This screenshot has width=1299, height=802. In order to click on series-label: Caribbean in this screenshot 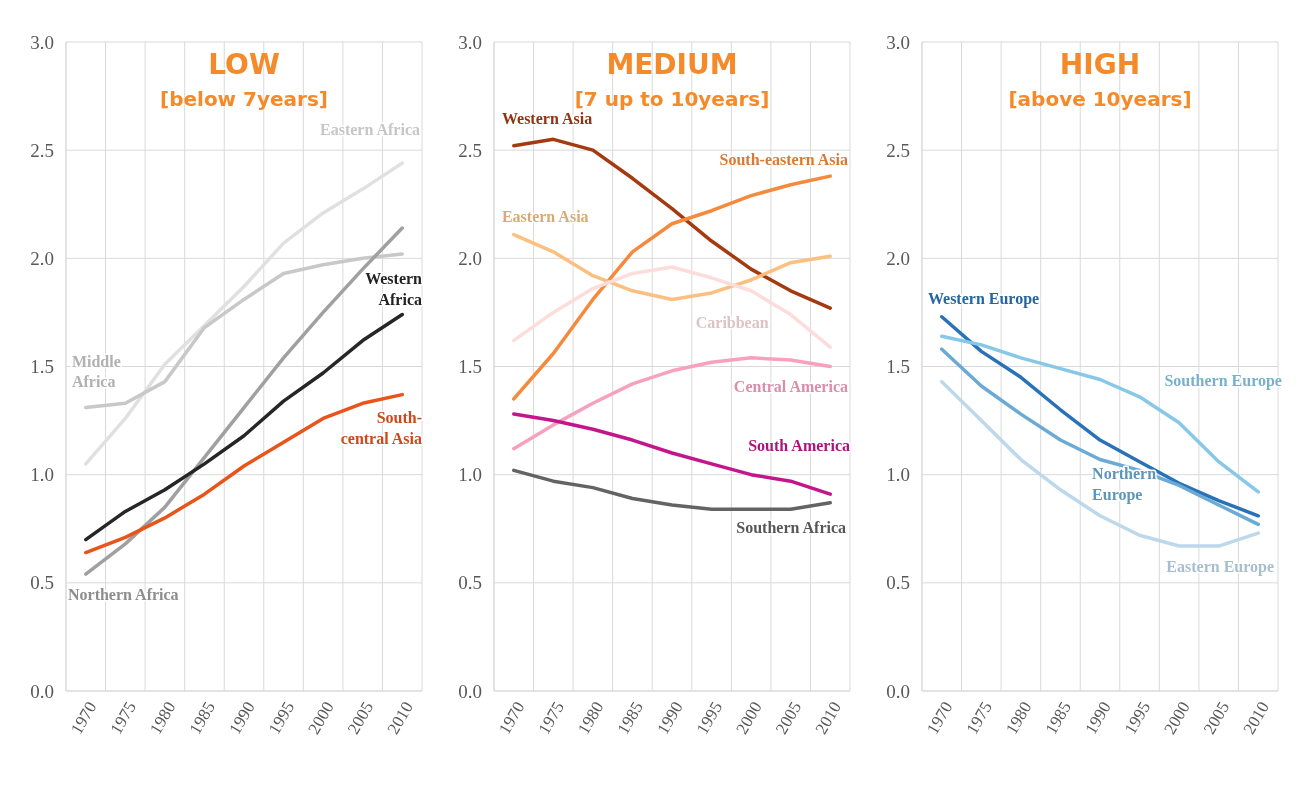, I will do `click(732, 322)`.